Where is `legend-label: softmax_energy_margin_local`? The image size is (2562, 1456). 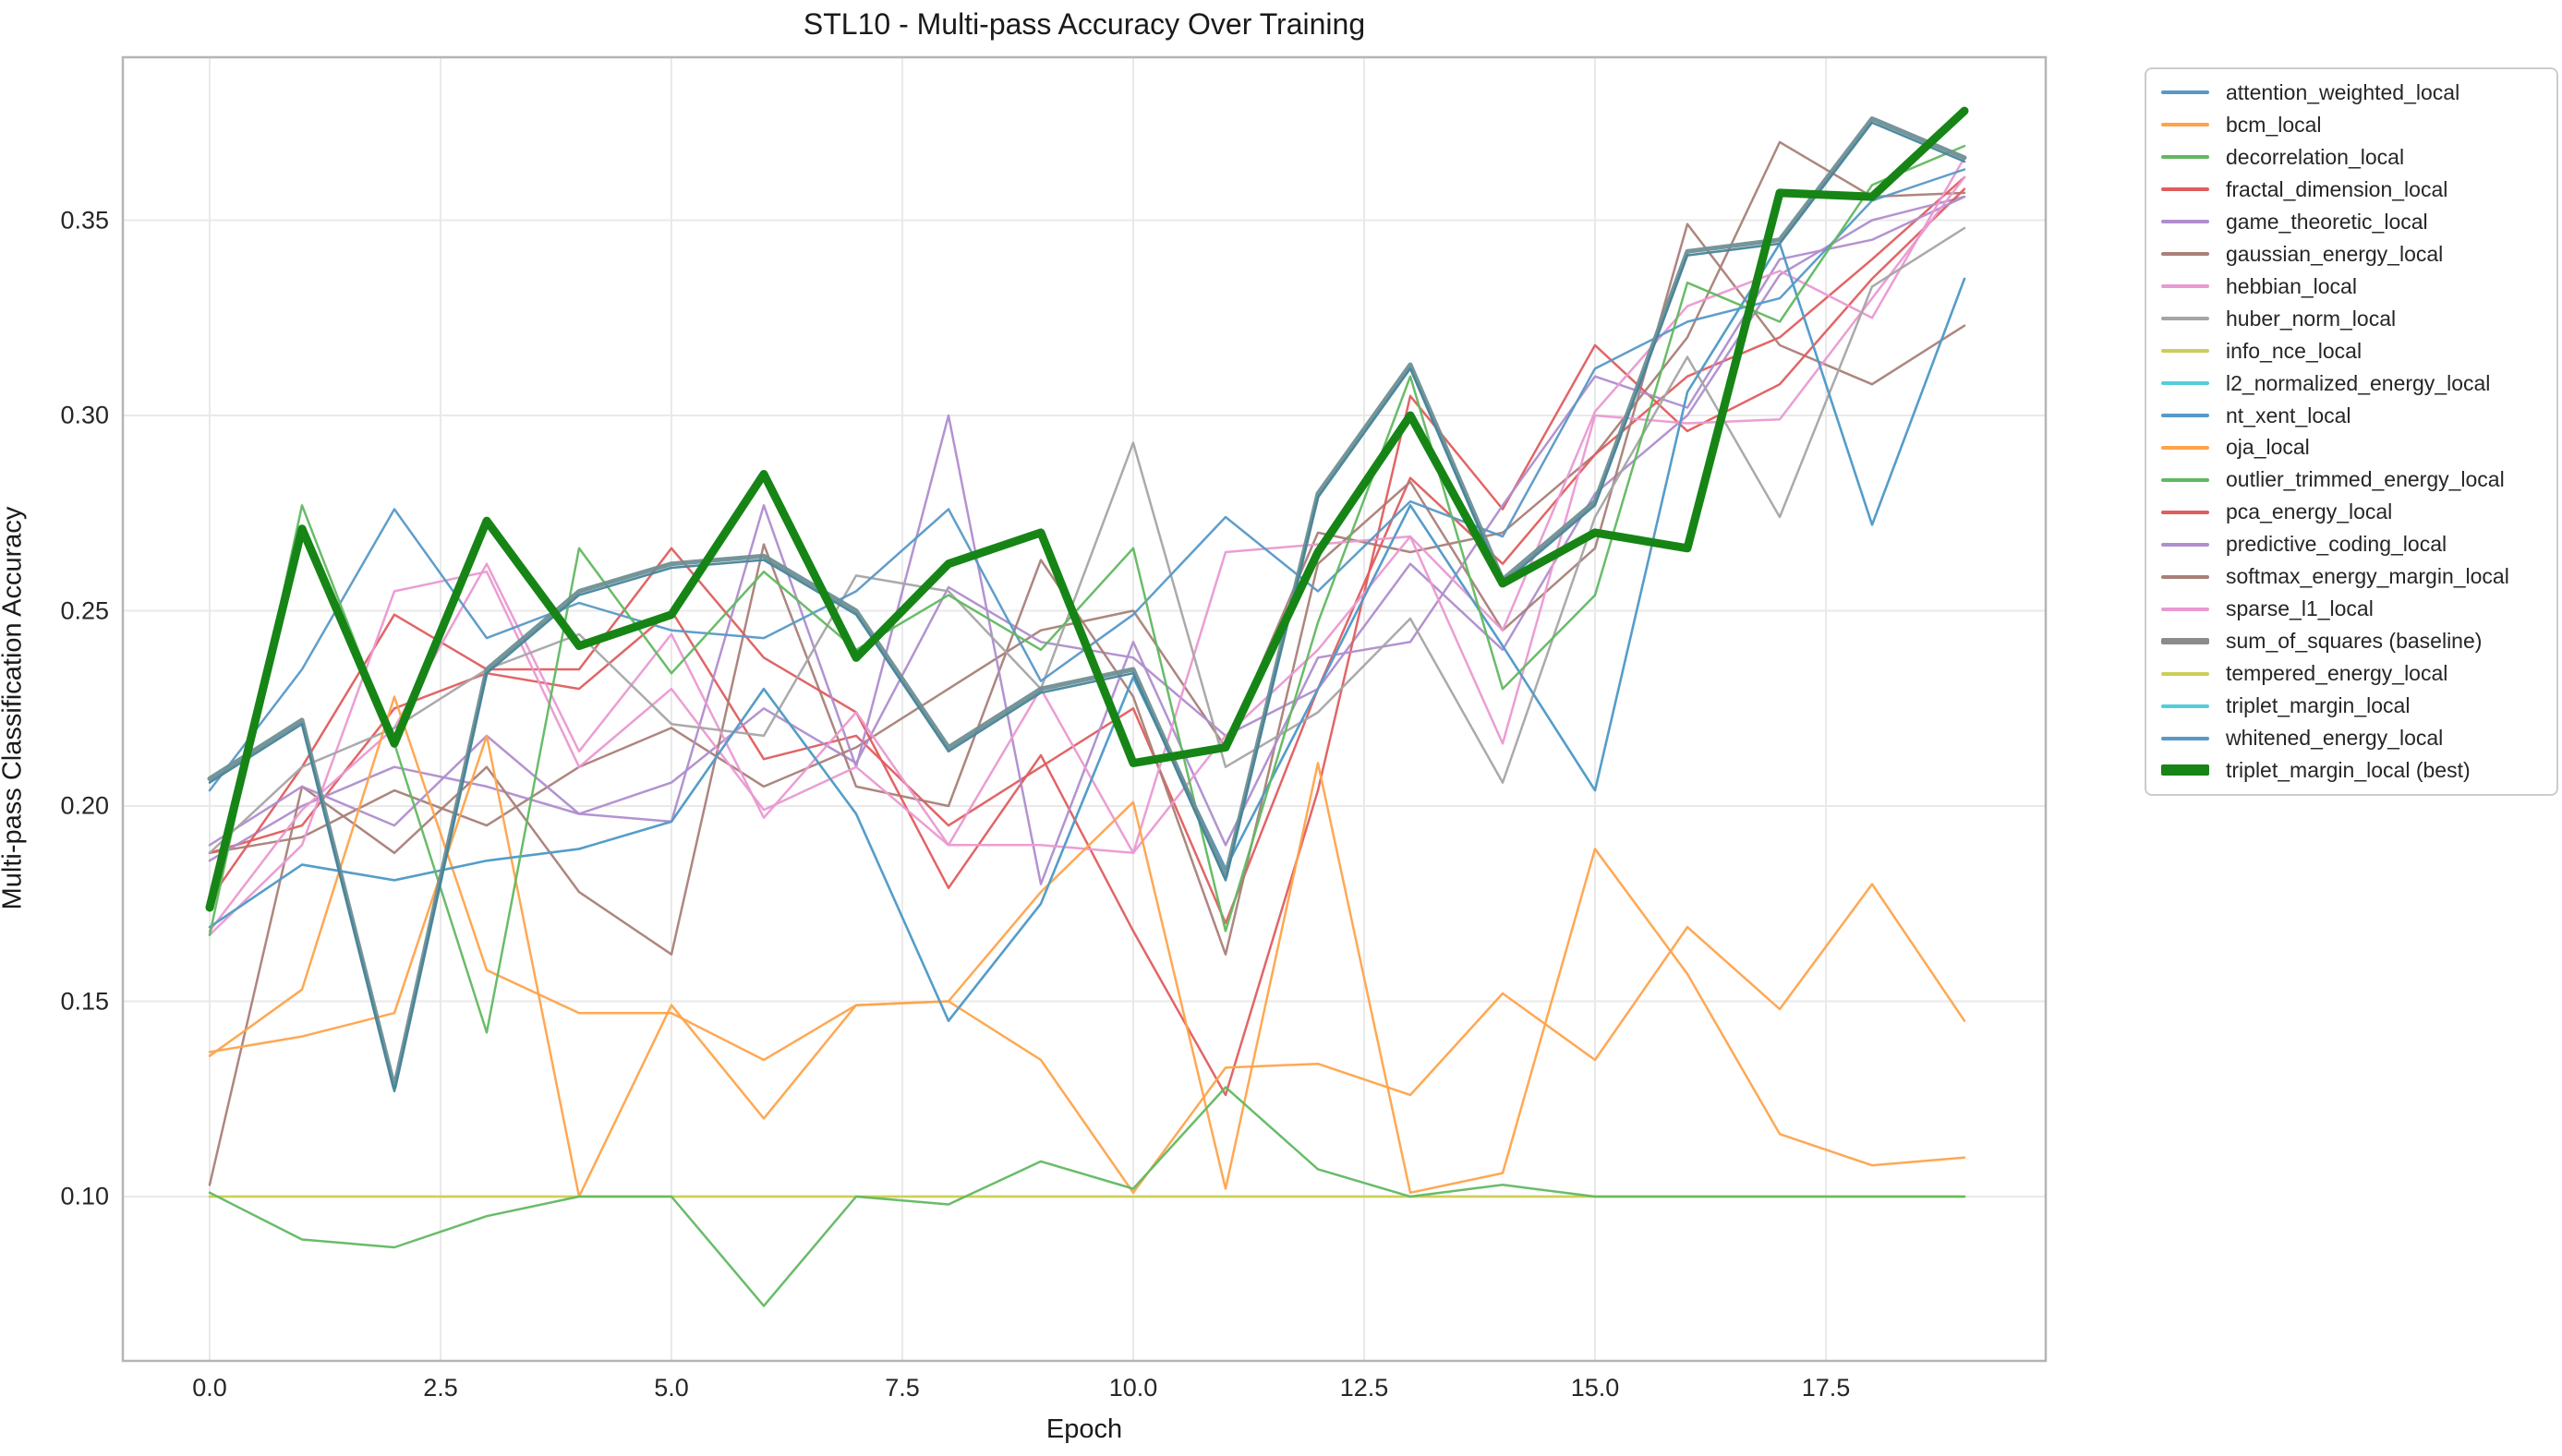
legend-label: softmax_energy_margin_local is located at coordinates (2367, 576).